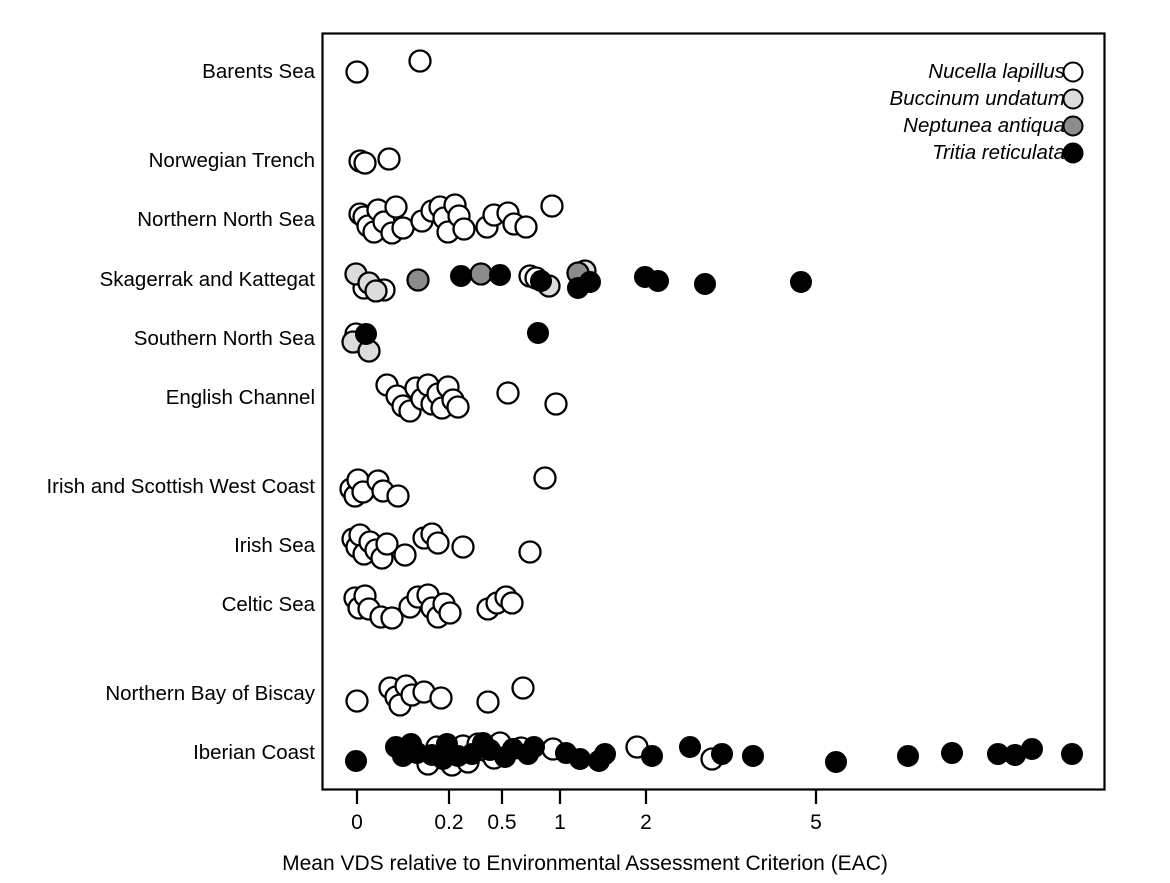 This screenshot has width=1170, height=883. I want to click on y-axis-category-label: Northern Bay of Biscay, so click(210, 693).